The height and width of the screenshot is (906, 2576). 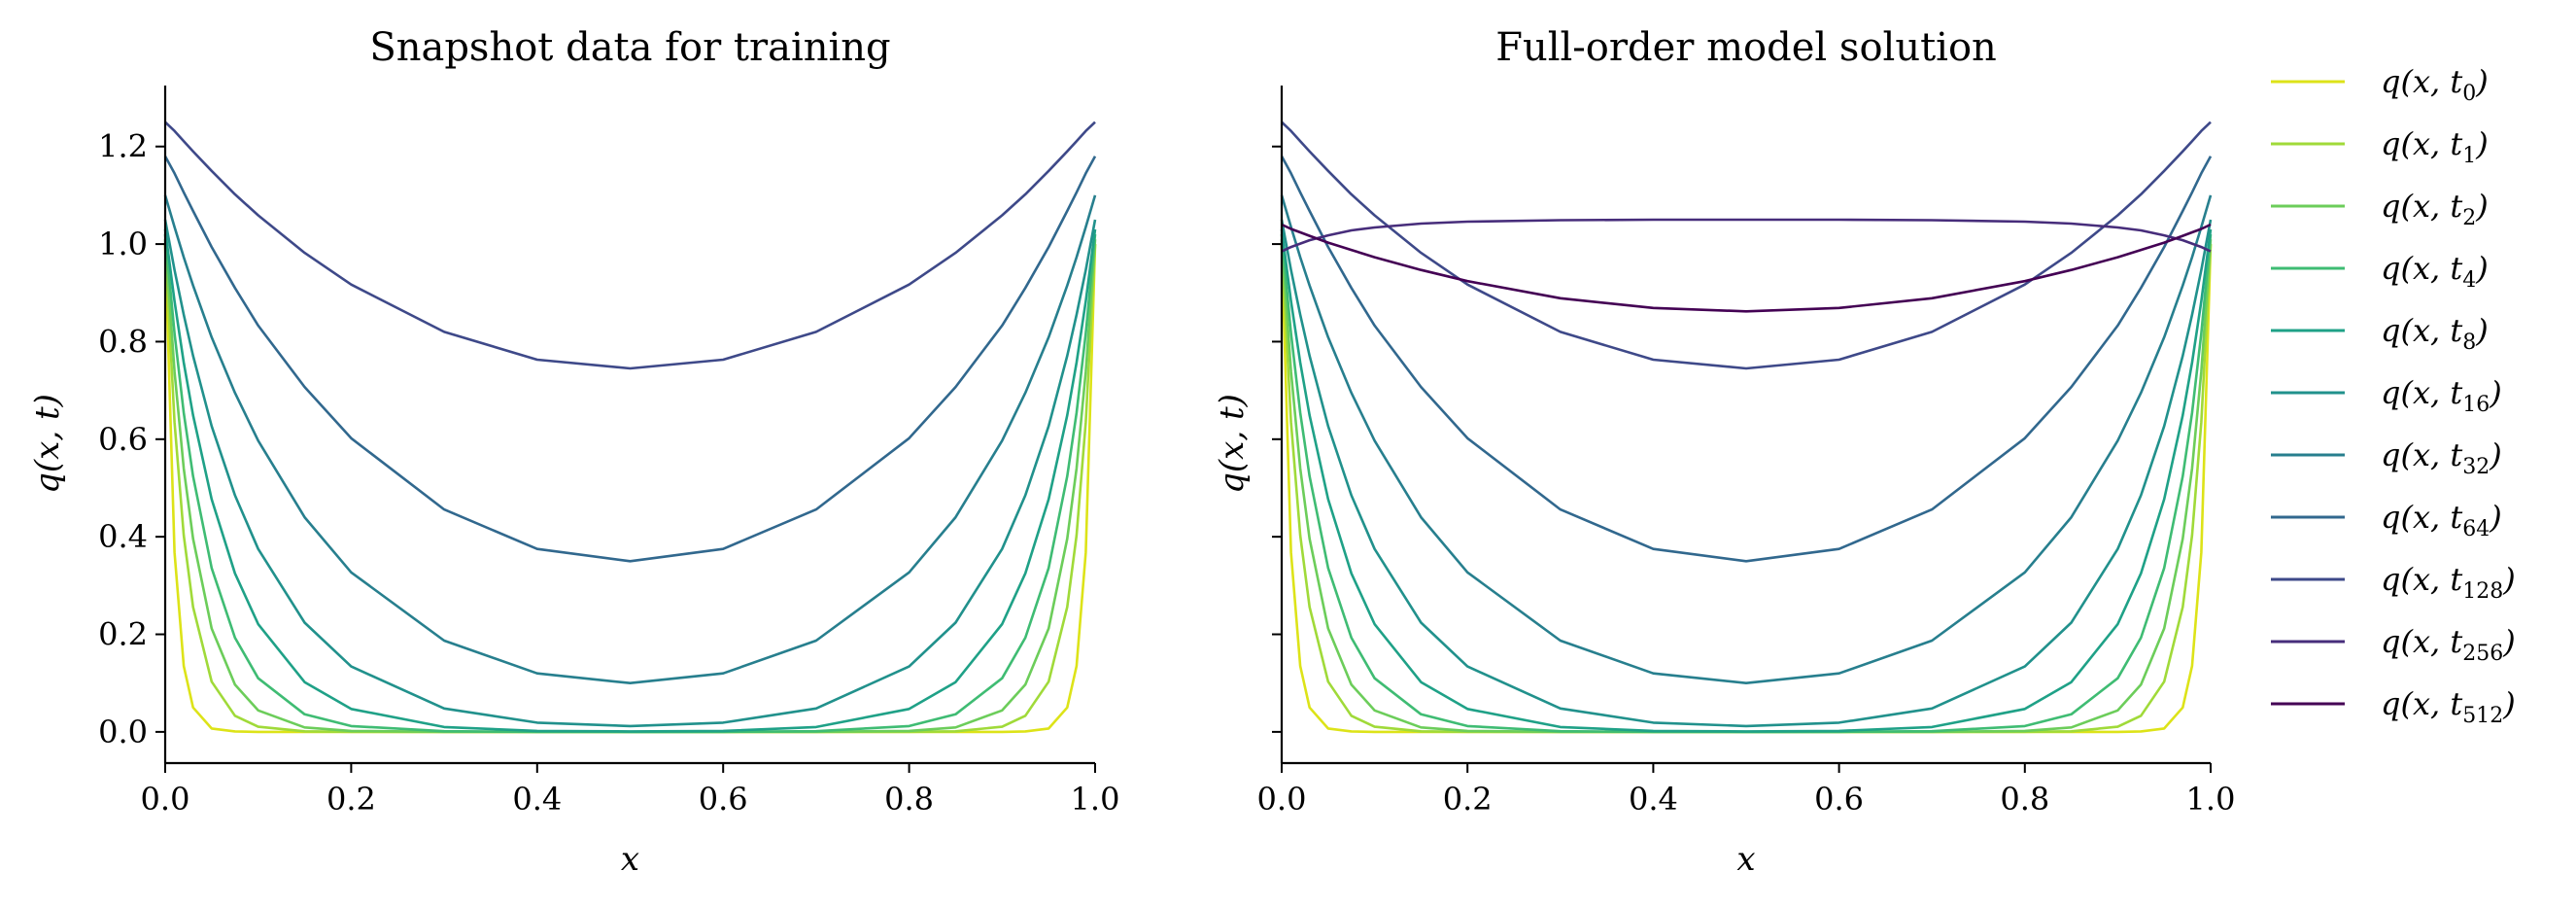 I want to click on legend-item-t512: q(x, t512), so click(x=2393, y=706).